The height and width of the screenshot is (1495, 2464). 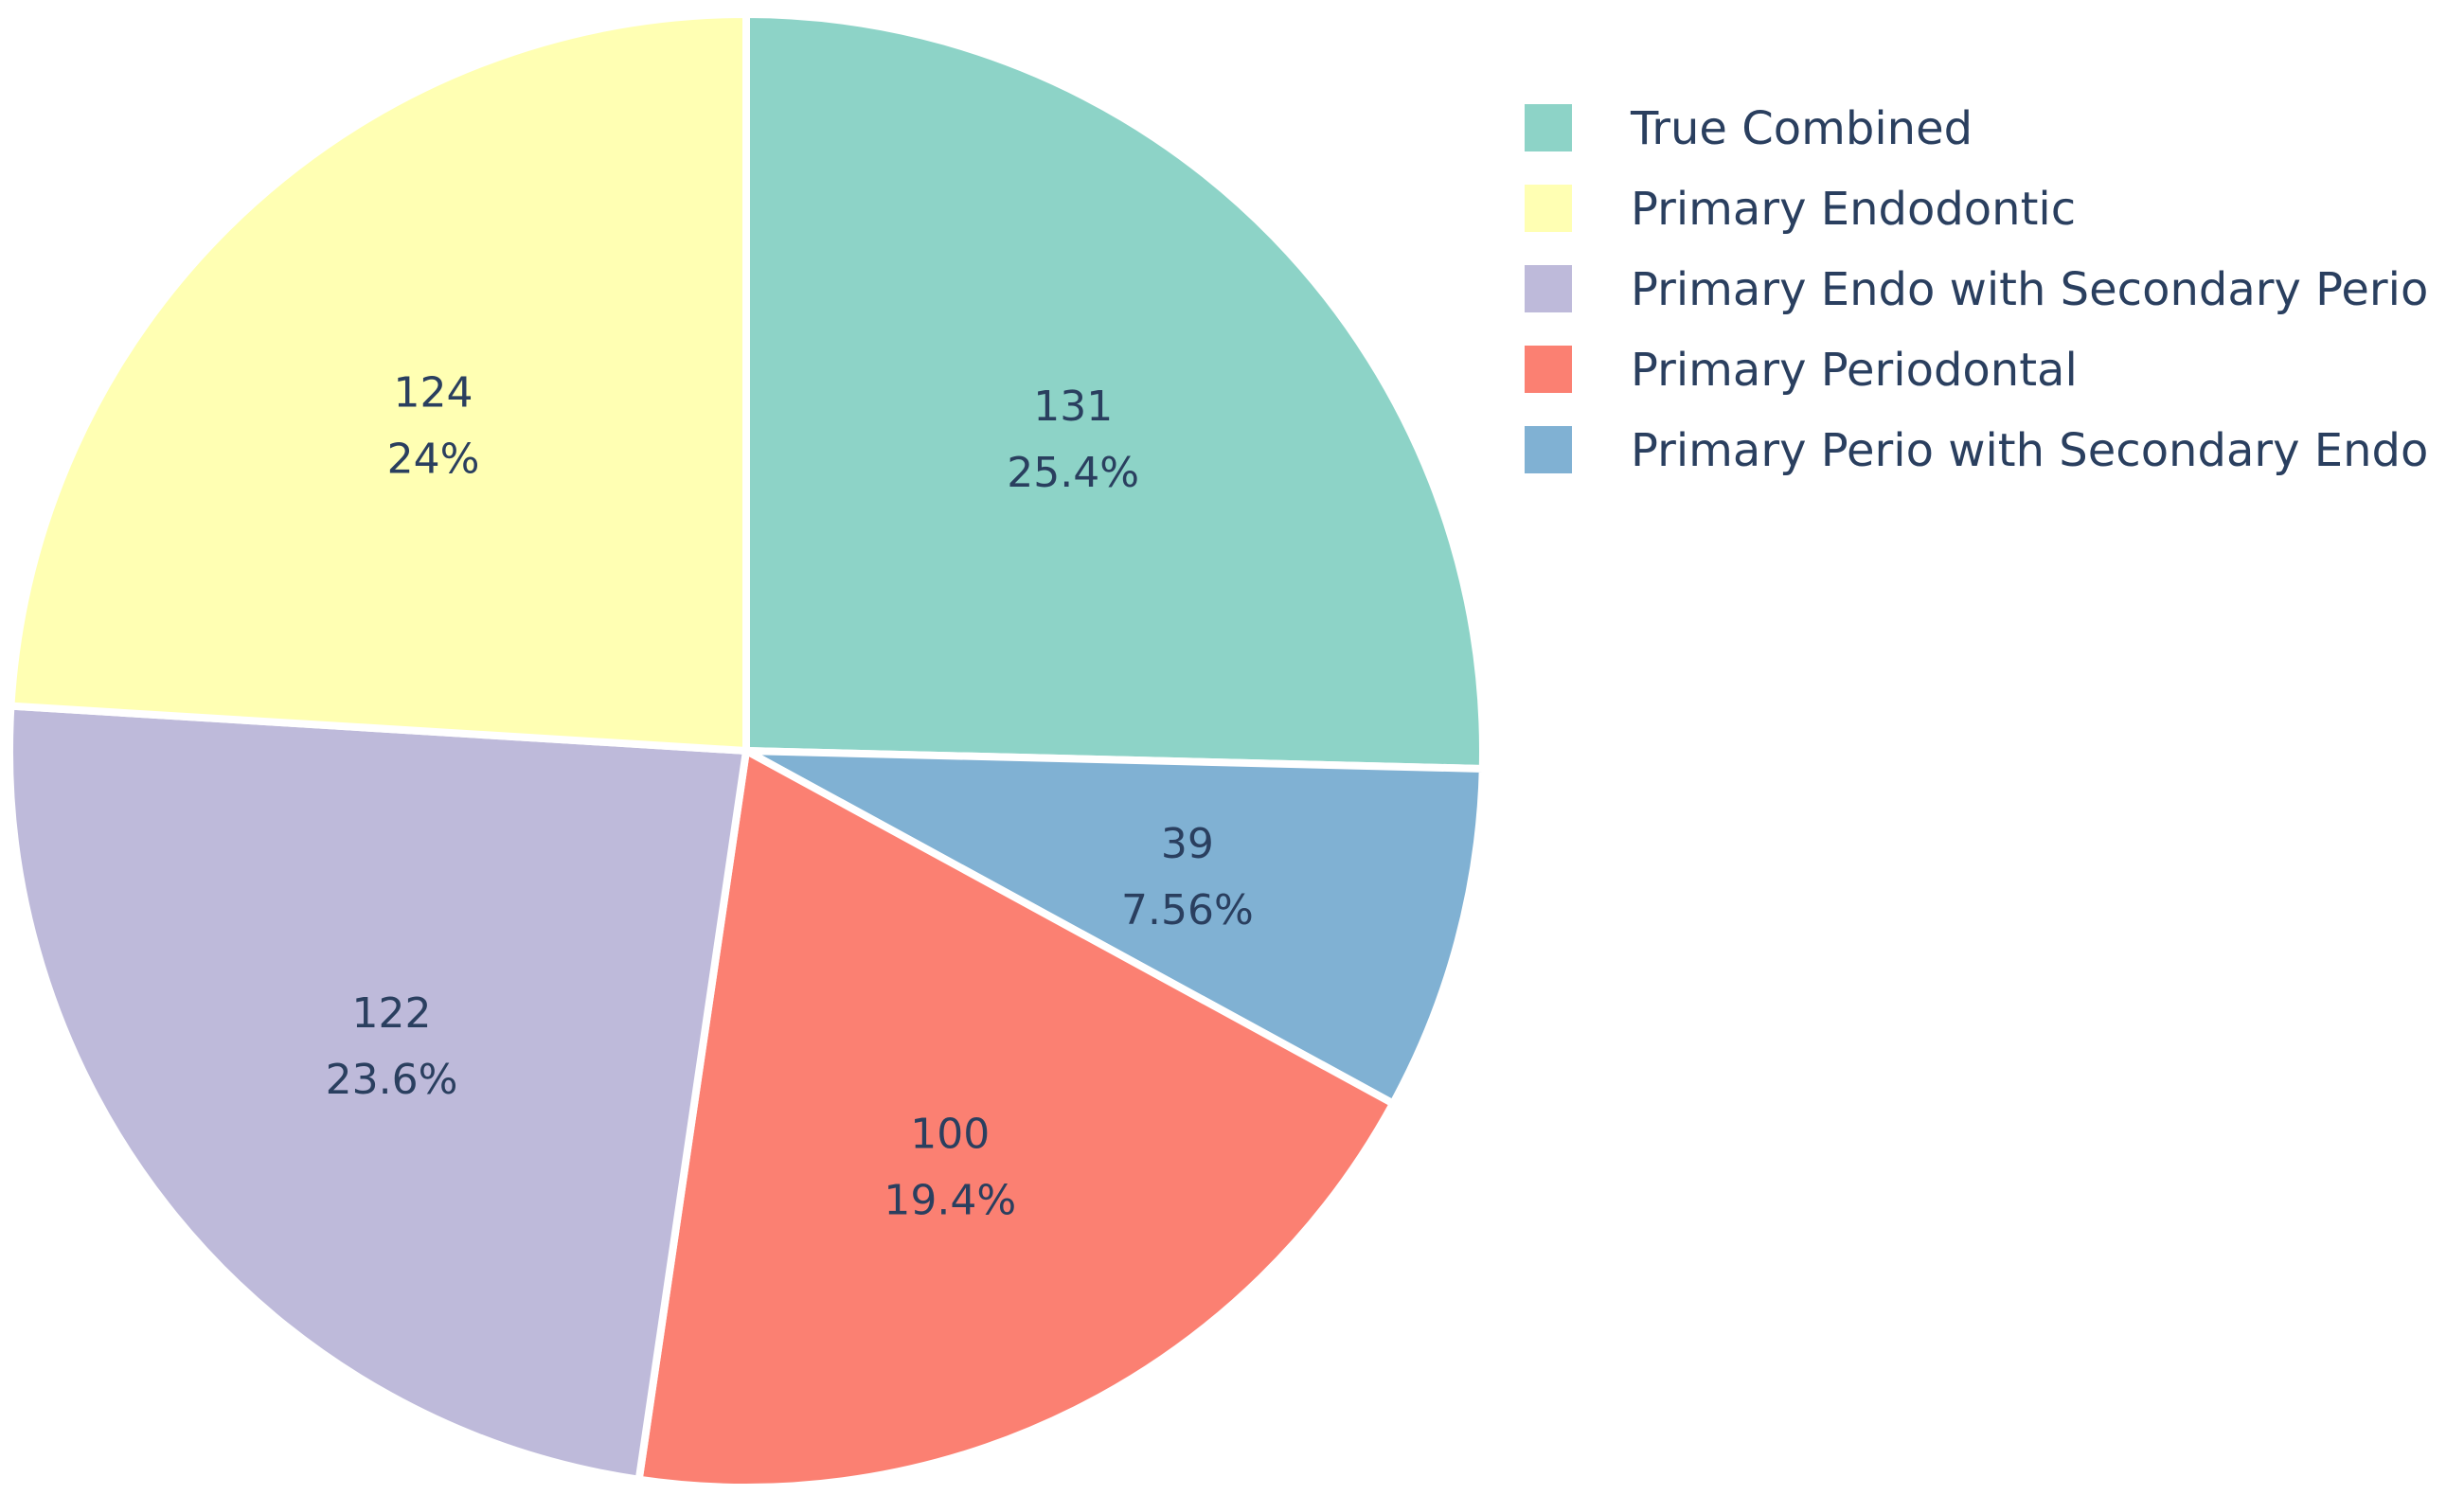 What do you see at coordinates (1187, 910) in the screenshot?
I see `slice-percent-label: 7.56%` at bounding box center [1187, 910].